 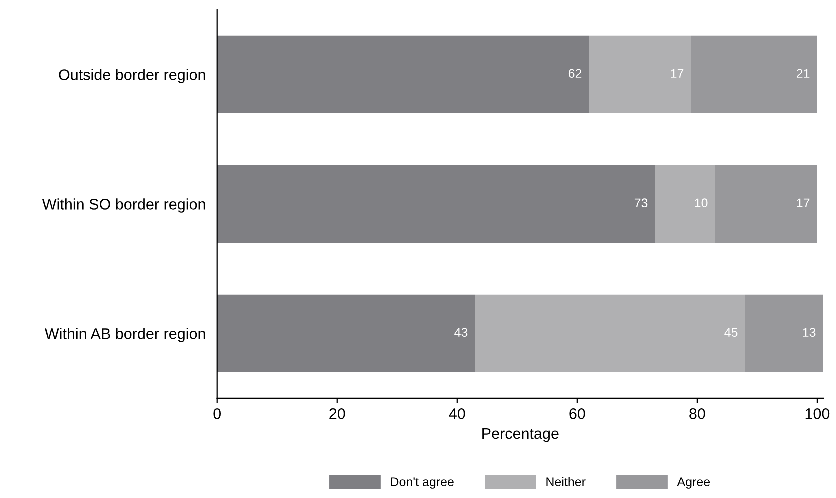 I want to click on data-label: 43, so click(x=461, y=333).